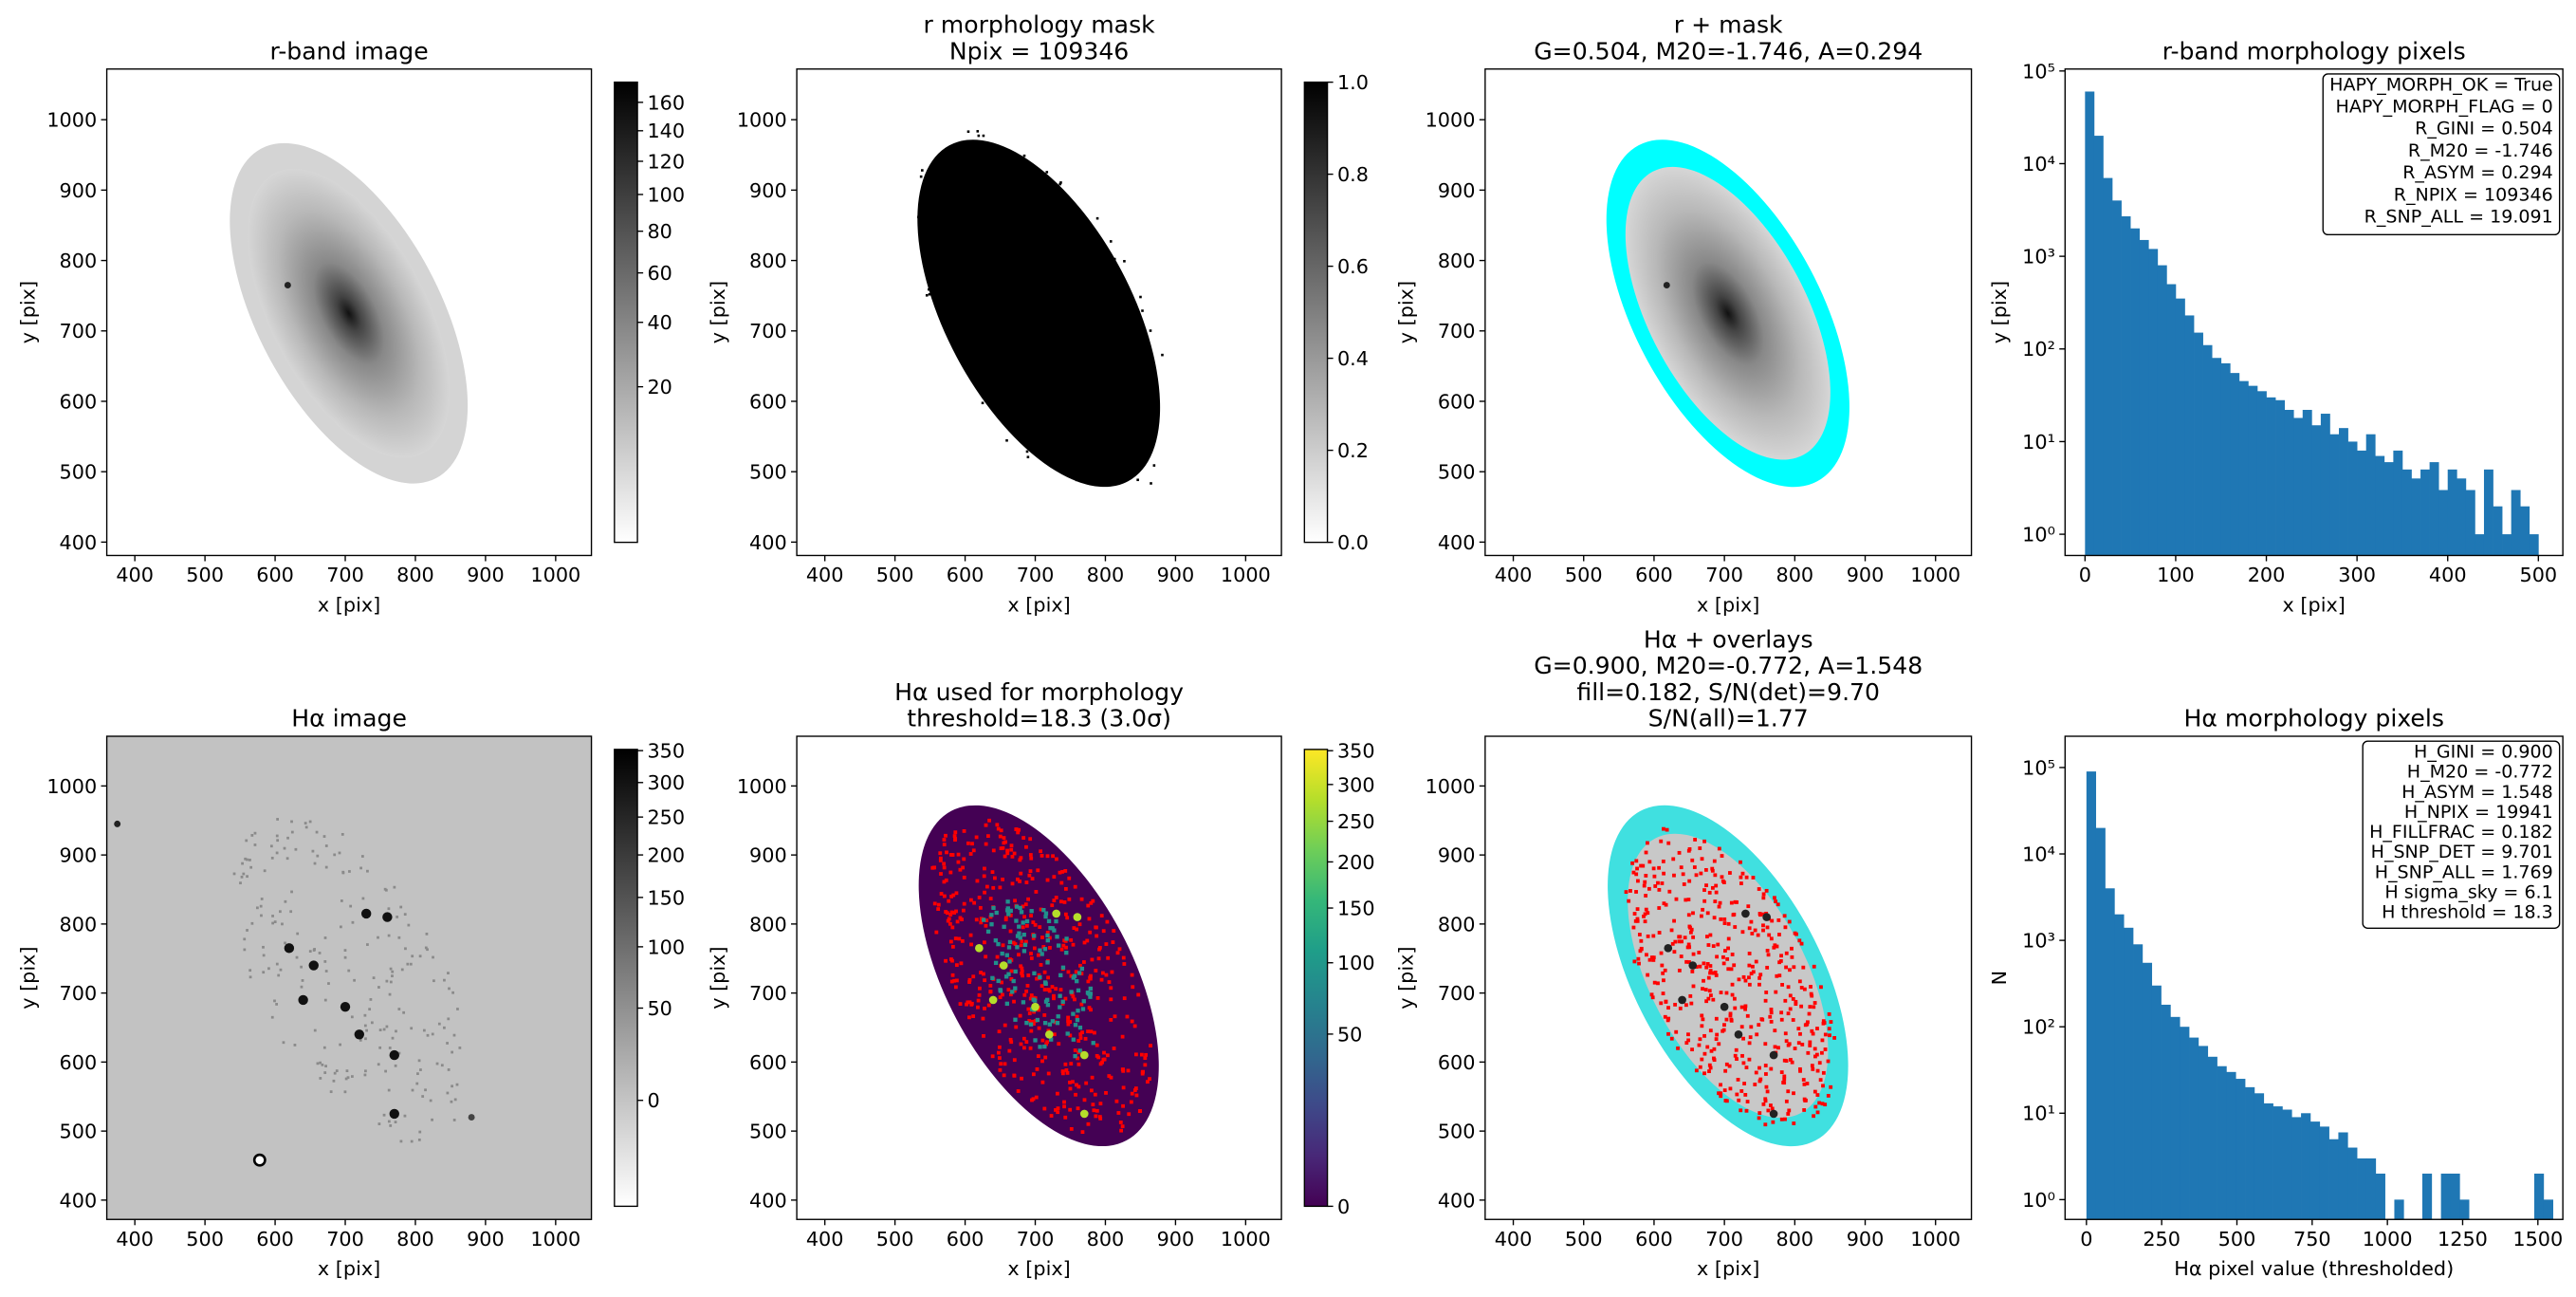 The image size is (2576, 1297). What do you see at coordinates (2461, 833) in the screenshot?
I see `annotation-line: H_FILLFRAC = 0.182` at bounding box center [2461, 833].